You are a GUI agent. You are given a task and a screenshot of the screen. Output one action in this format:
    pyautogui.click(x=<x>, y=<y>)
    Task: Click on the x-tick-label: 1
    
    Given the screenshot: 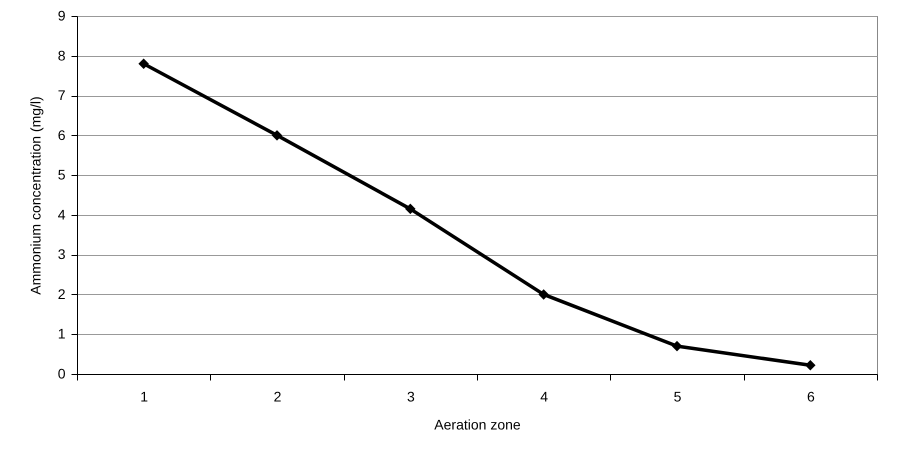 What is the action you would take?
    pyautogui.click(x=144, y=396)
    